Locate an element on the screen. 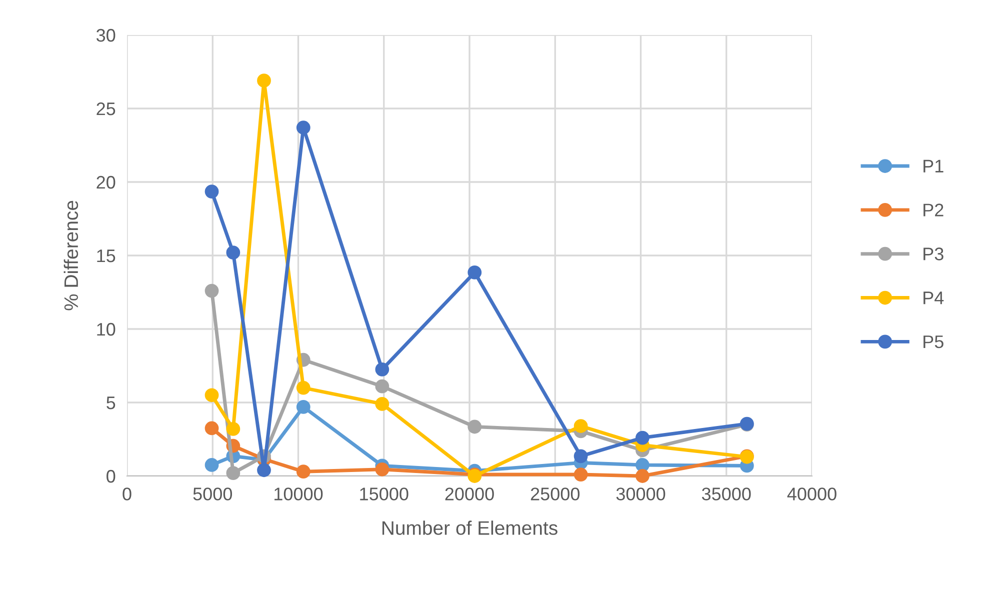  x-tick-label: 35000 is located at coordinates (726, 494).